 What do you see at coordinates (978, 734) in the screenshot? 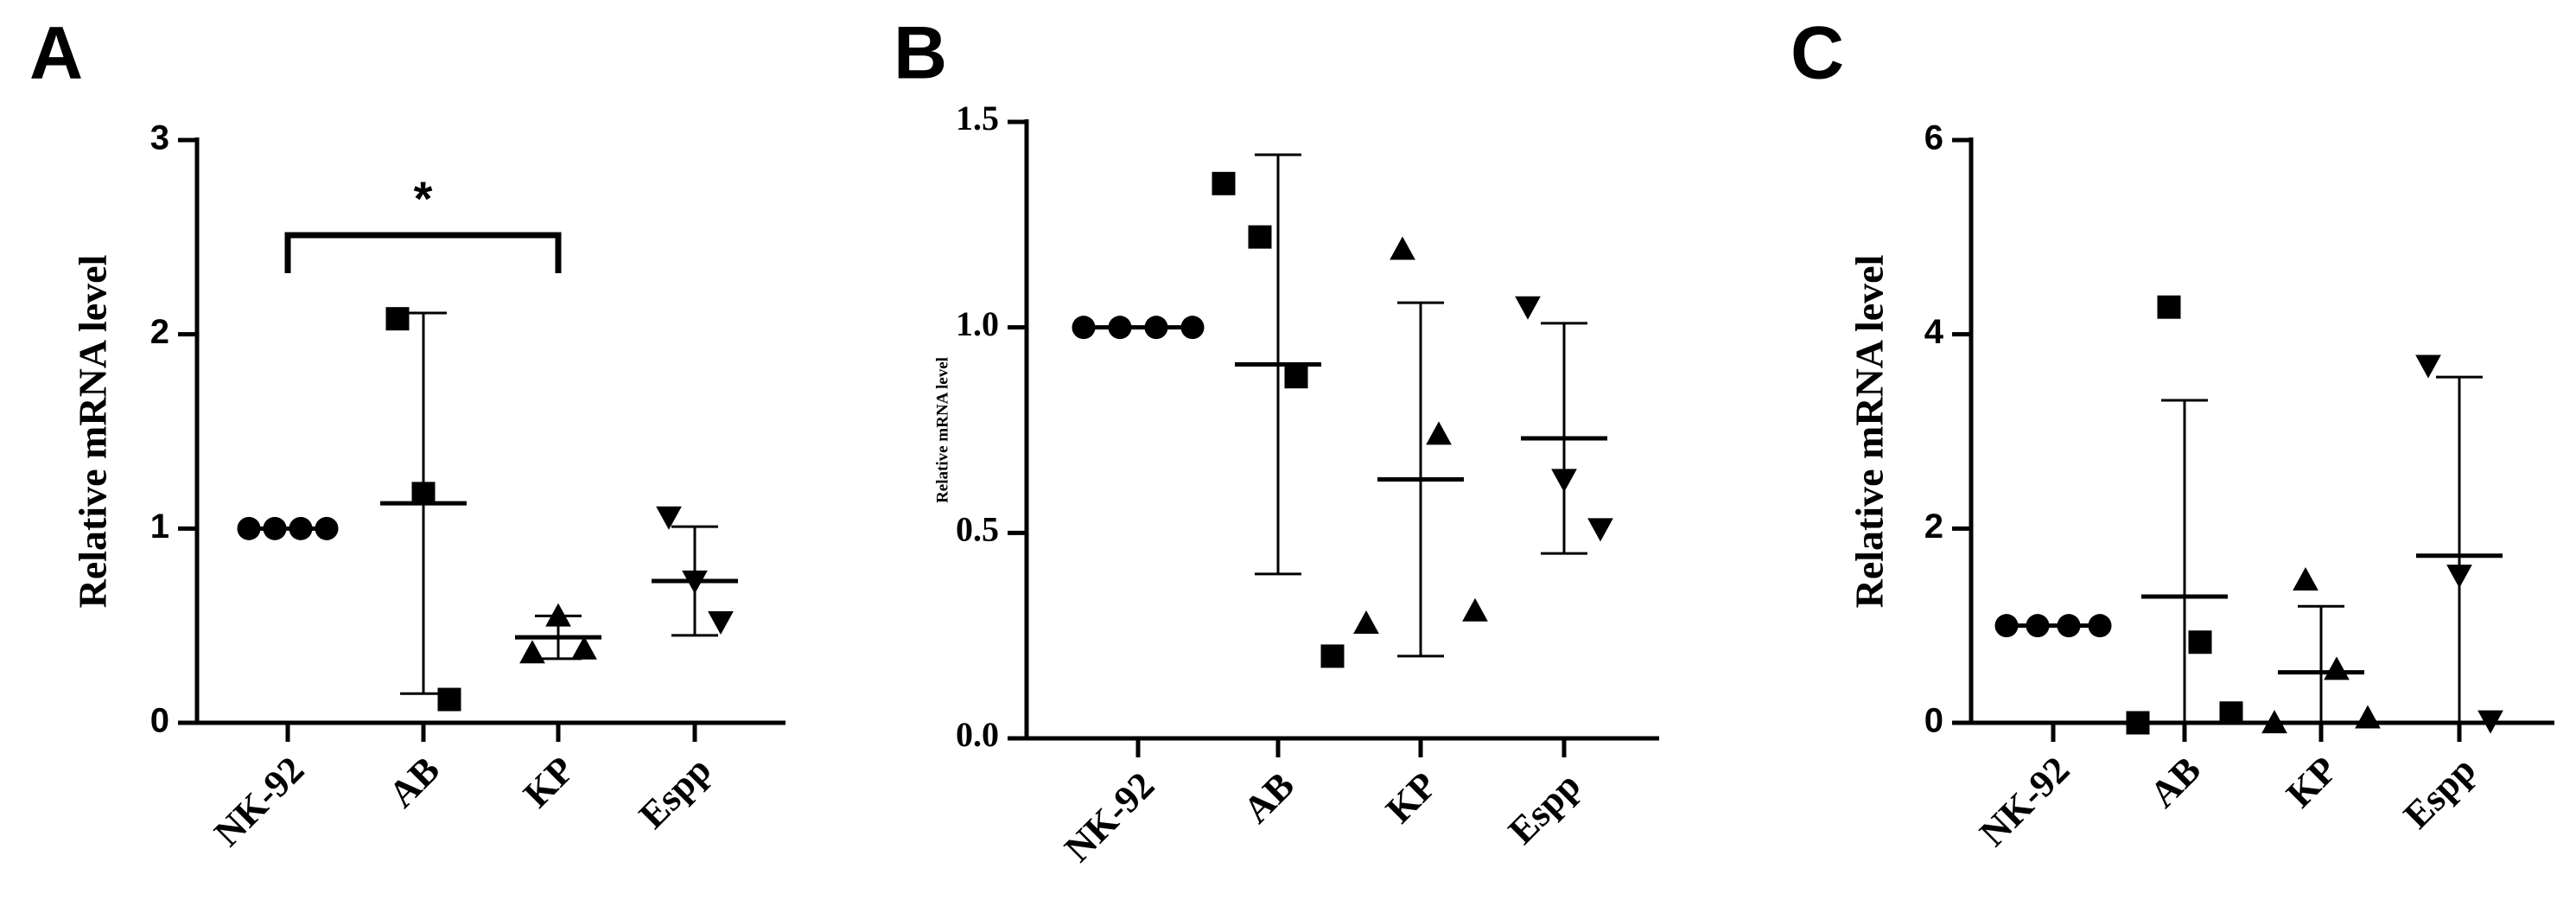
I see `y-tick-label: 0.0` at bounding box center [978, 734].